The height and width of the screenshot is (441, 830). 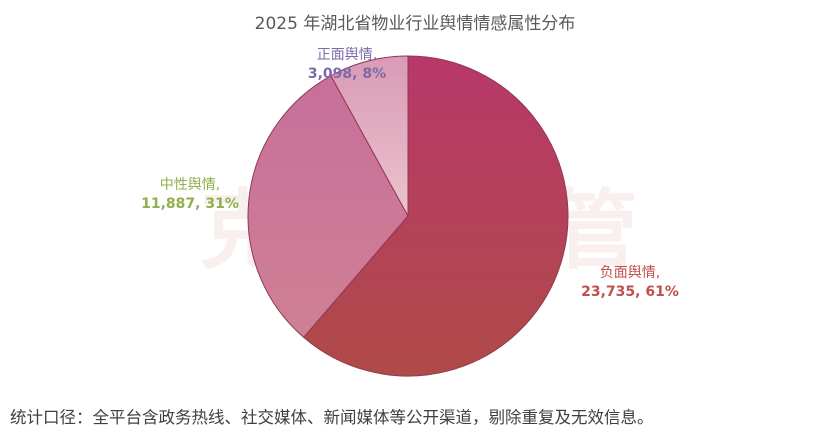 I want to click on slice-label-negative-name: 负面舆情,, so click(x=630, y=273).